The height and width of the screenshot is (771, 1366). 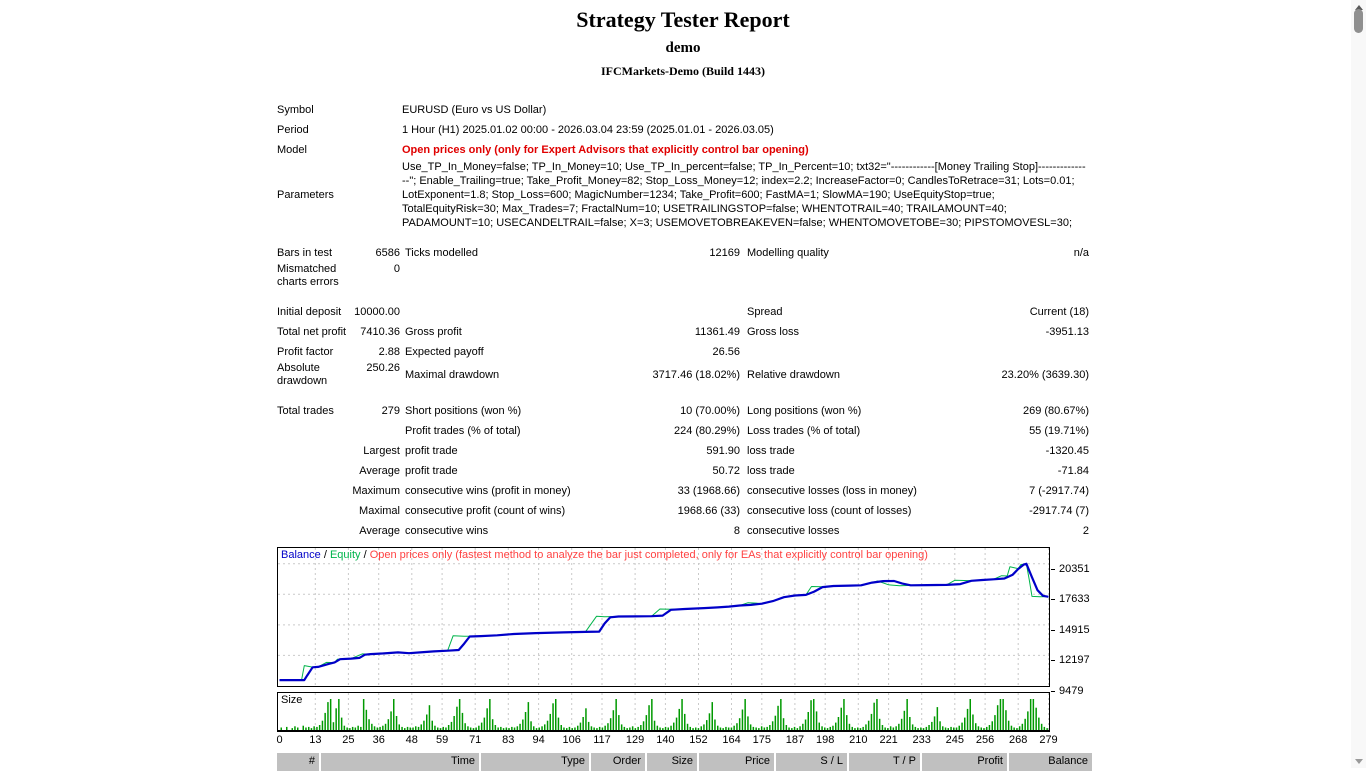 What do you see at coordinates (1358, 7) in the screenshot?
I see `scroll-up-button` at bounding box center [1358, 7].